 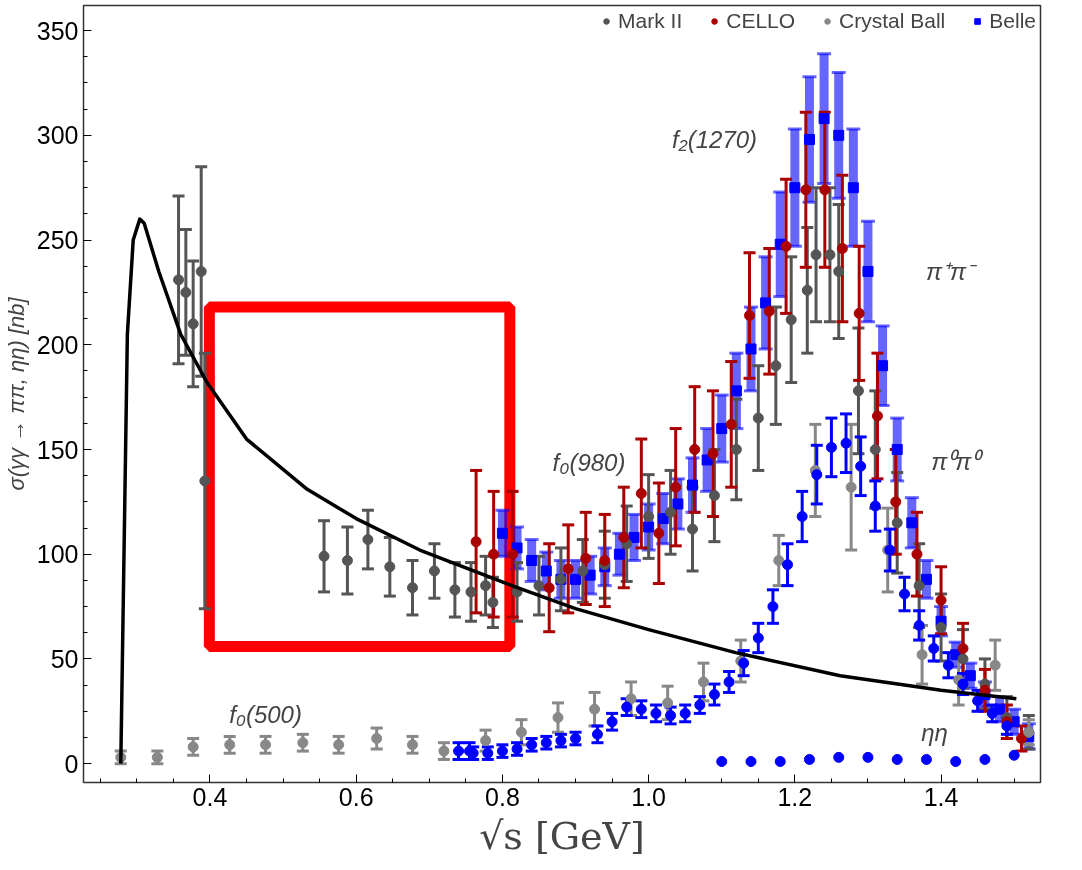 What do you see at coordinates (892, 21) in the screenshot?
I see `legend-label: Crystal Ball` at bounding box center [892, 21].